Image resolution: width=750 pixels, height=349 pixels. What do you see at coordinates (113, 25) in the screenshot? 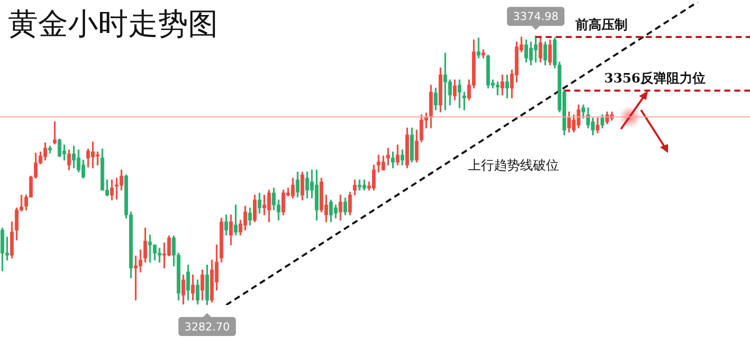
I see `chart-title: 黄金小时走势图` at bounding box center [113, 25].